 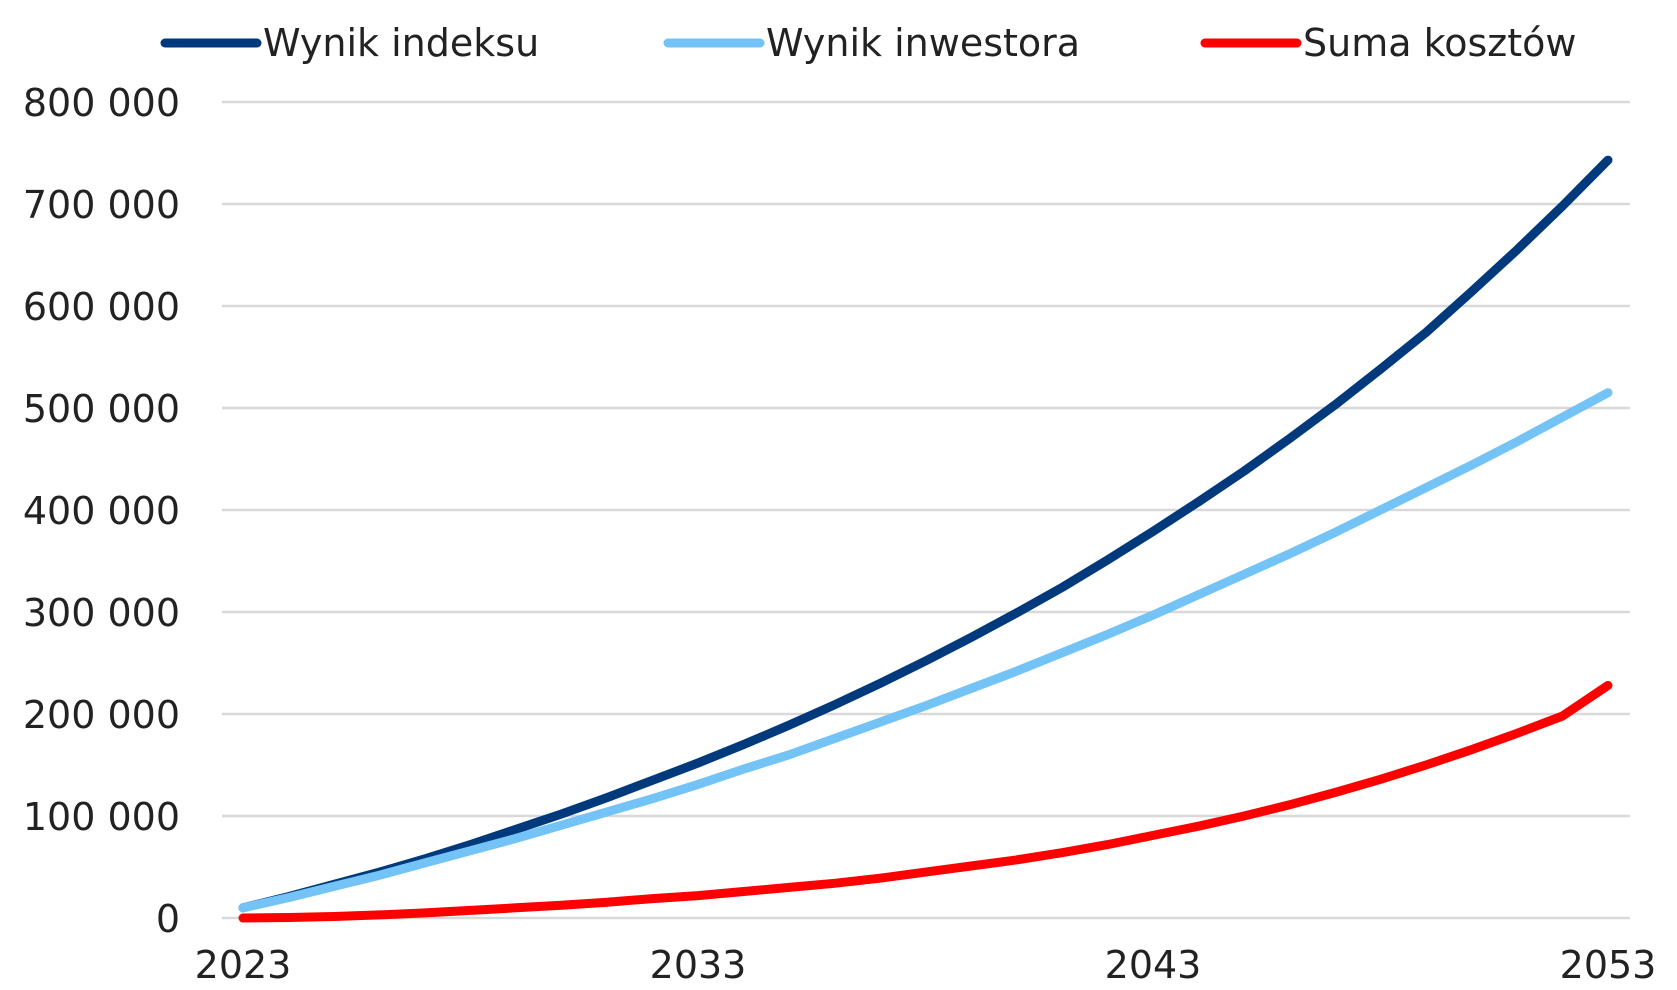 I want to click on y-tick-label: 100 000, so click(x=101, y=817).